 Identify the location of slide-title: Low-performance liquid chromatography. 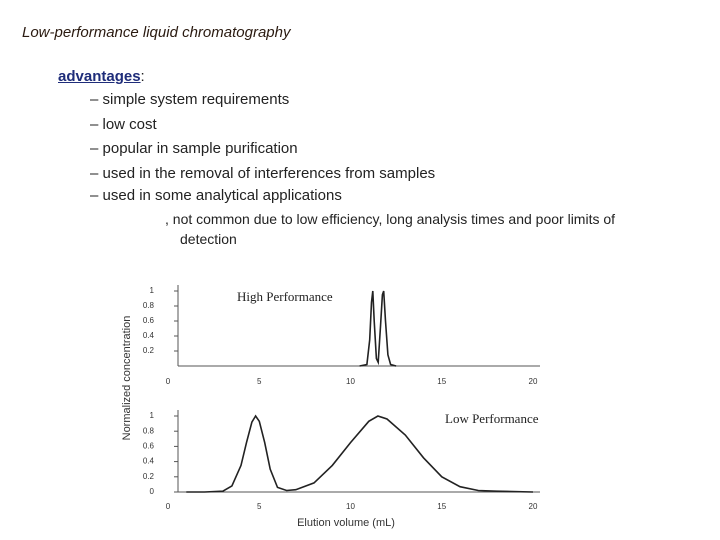
(156, 32).